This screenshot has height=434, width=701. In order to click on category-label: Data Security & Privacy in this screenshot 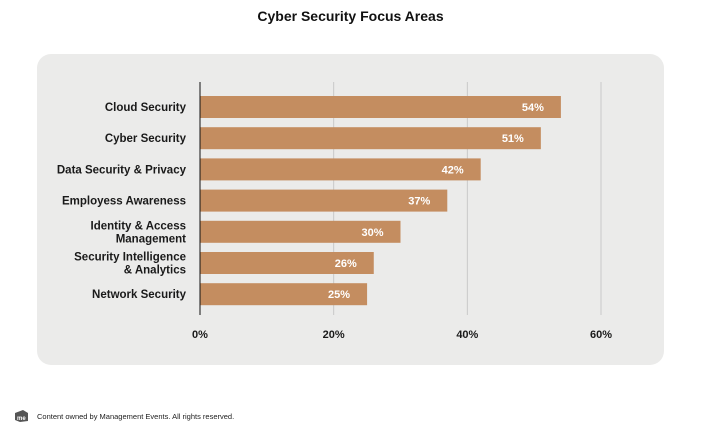, I will do `click(122, 170)`.